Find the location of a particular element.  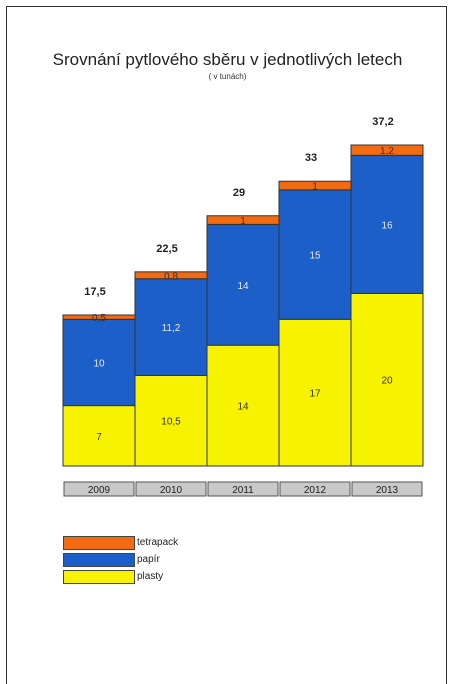

data-label-papír-2012: 15 is located at coordinates (315, 256).